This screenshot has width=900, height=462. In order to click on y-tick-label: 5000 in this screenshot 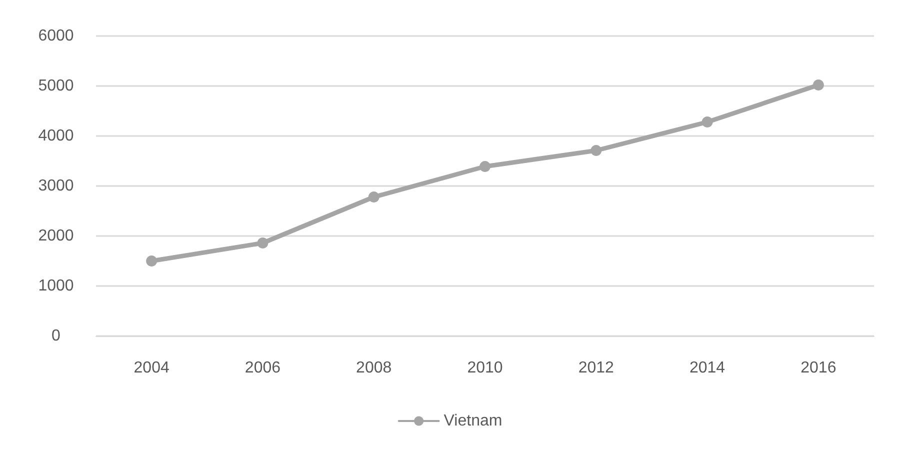, I will do `click(56, 86)`.